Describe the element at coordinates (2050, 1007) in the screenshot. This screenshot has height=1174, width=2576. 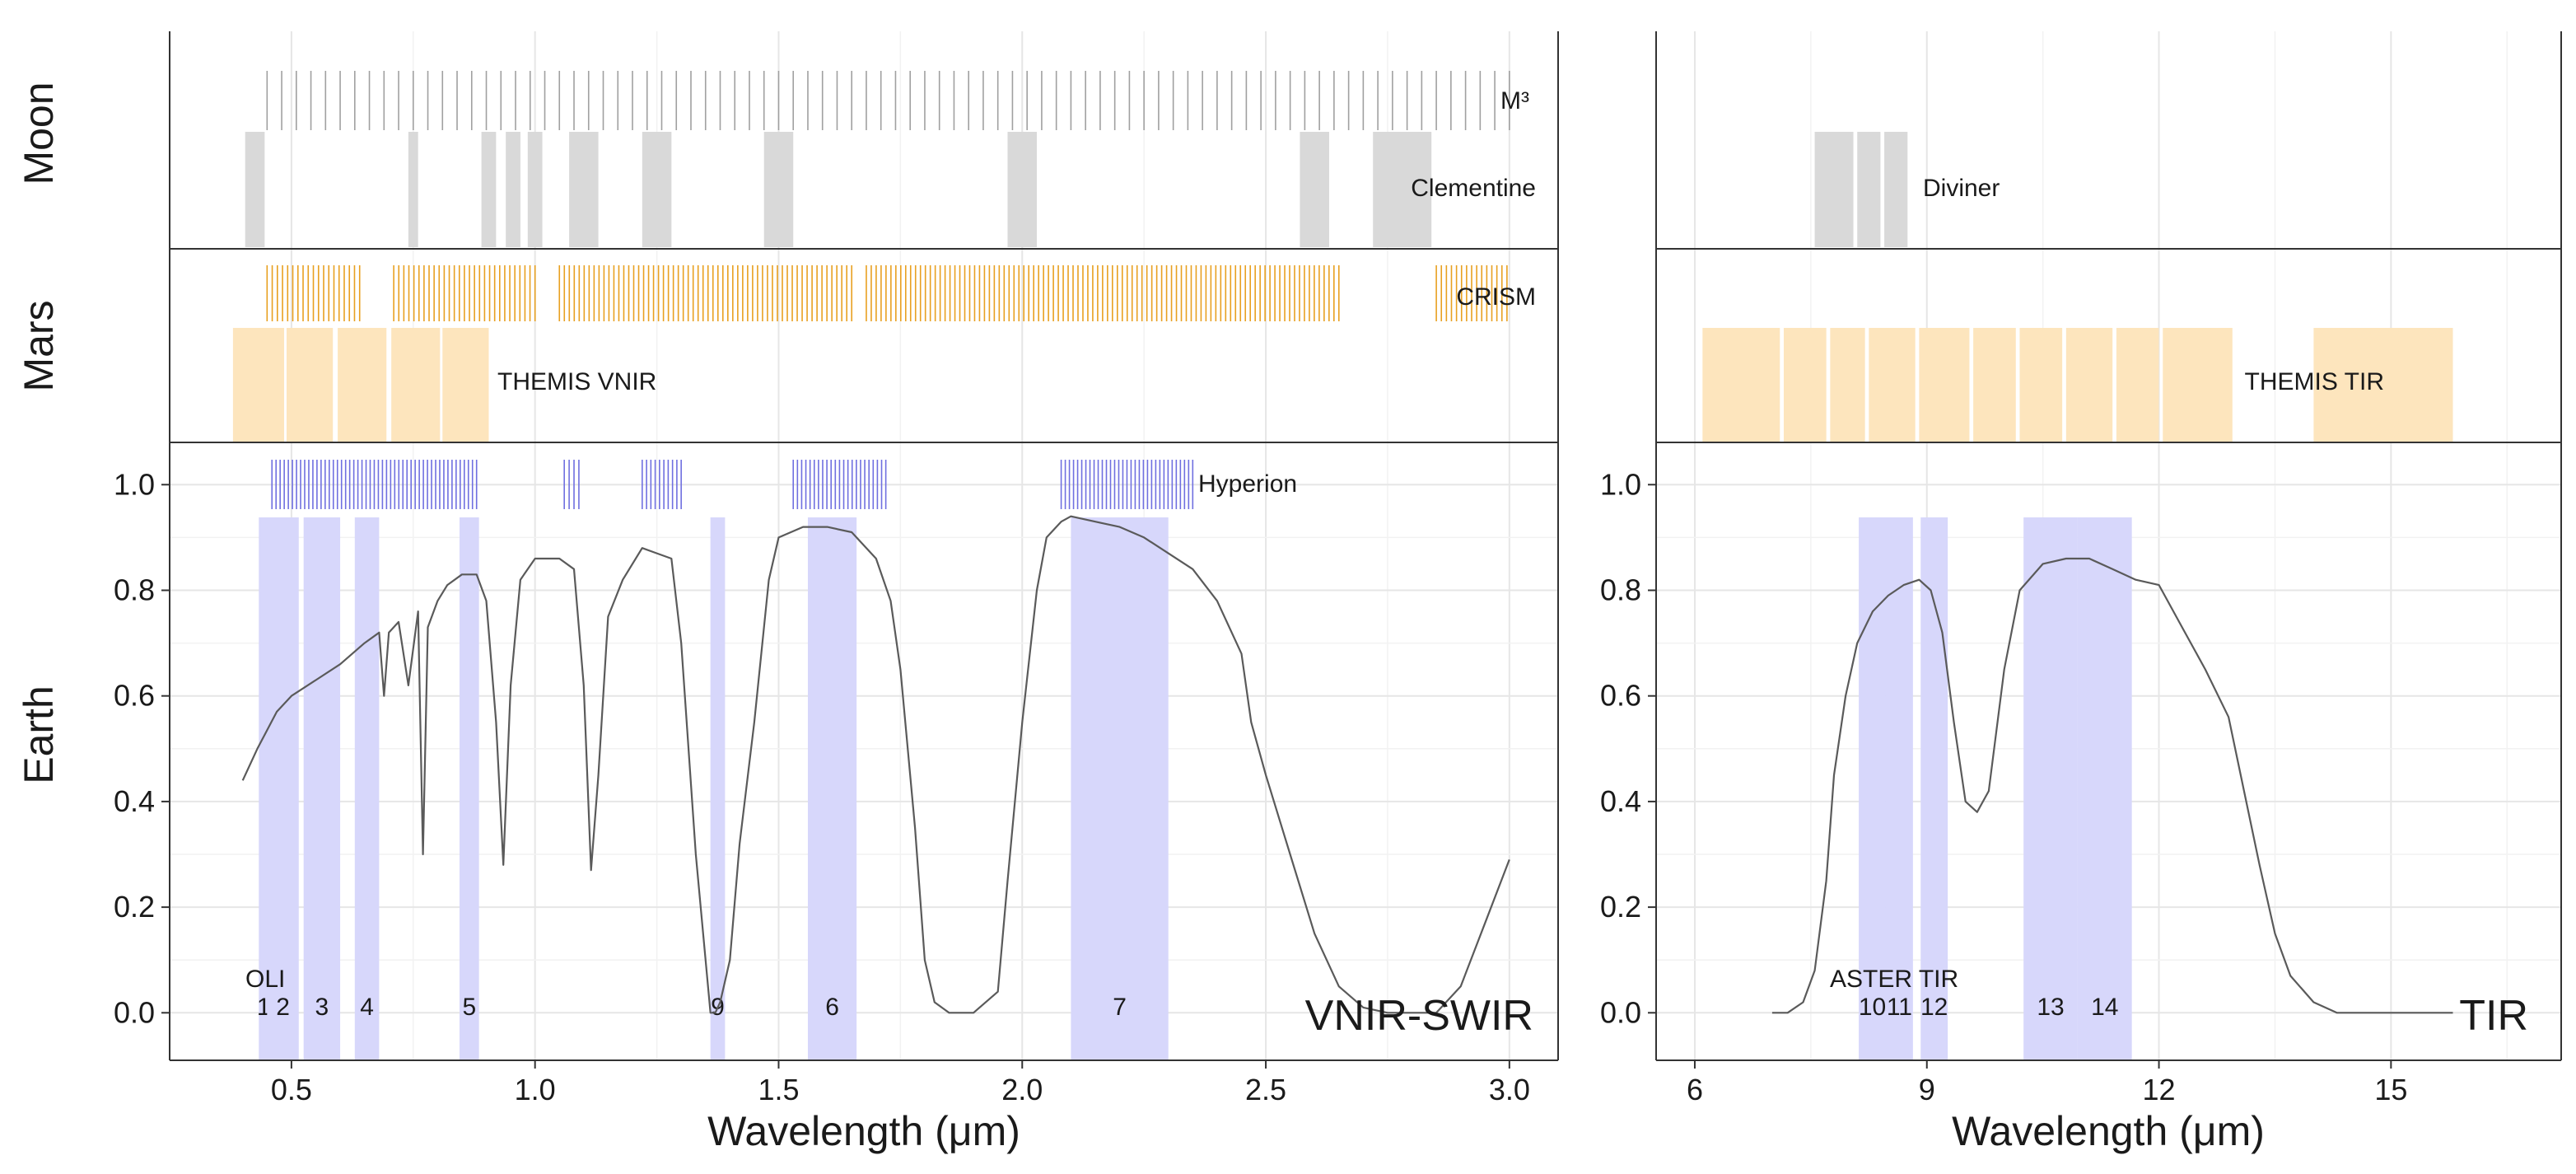
I see `earth-band-number-13: 13` at that location.